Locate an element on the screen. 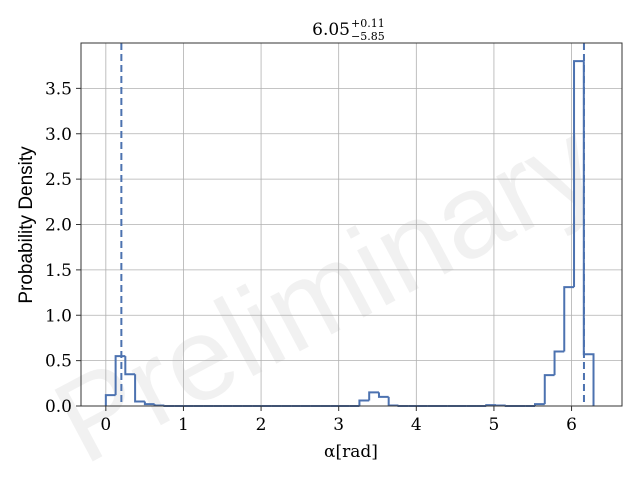 The image size is (640, 480). chart-title-value: 6.05 is located at coordinates (331, 30).